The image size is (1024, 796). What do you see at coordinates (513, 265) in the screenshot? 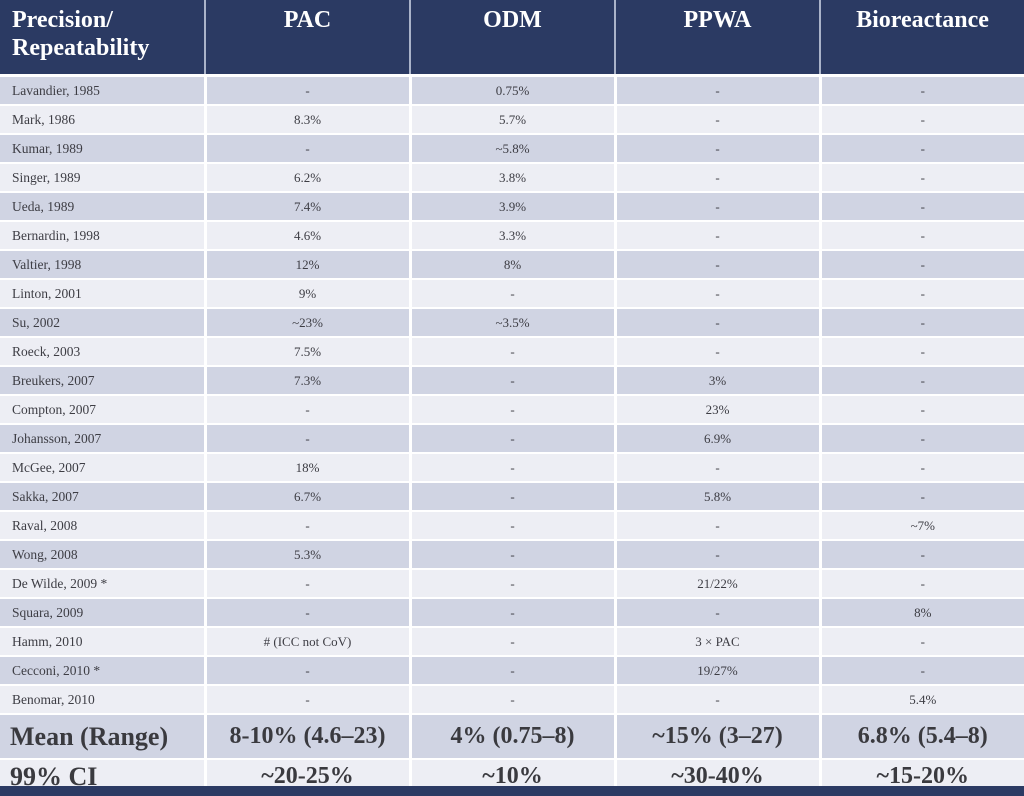
I see `value-cell-odm: 8%` at bounding box center [513, 265].